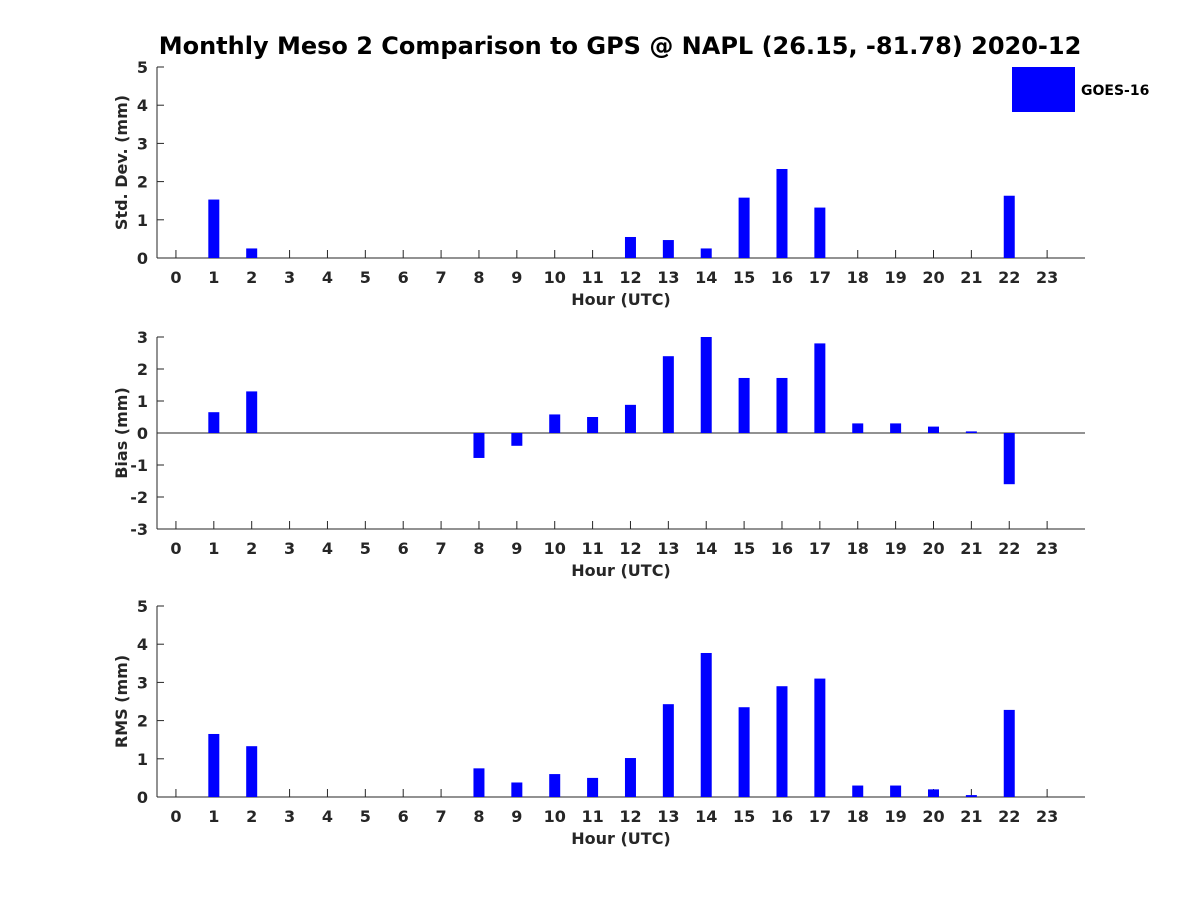 The image size is (1200, 900). I want to click on y-tick-label: 5, so click(142, 67).